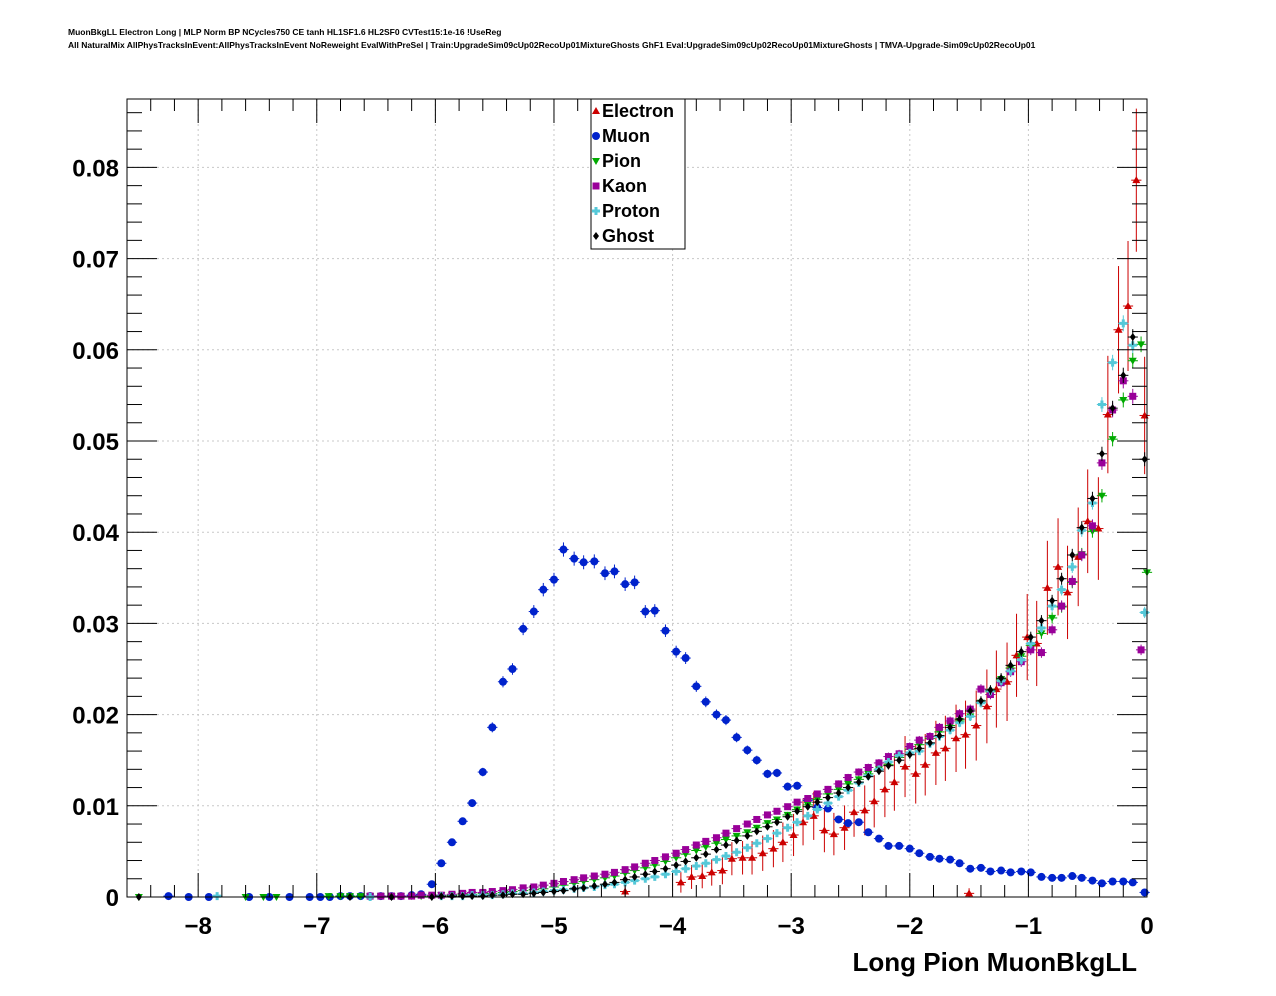  Describe the element at coordinates (638, 174) in the screenshot. I see `legend-box` at that location.